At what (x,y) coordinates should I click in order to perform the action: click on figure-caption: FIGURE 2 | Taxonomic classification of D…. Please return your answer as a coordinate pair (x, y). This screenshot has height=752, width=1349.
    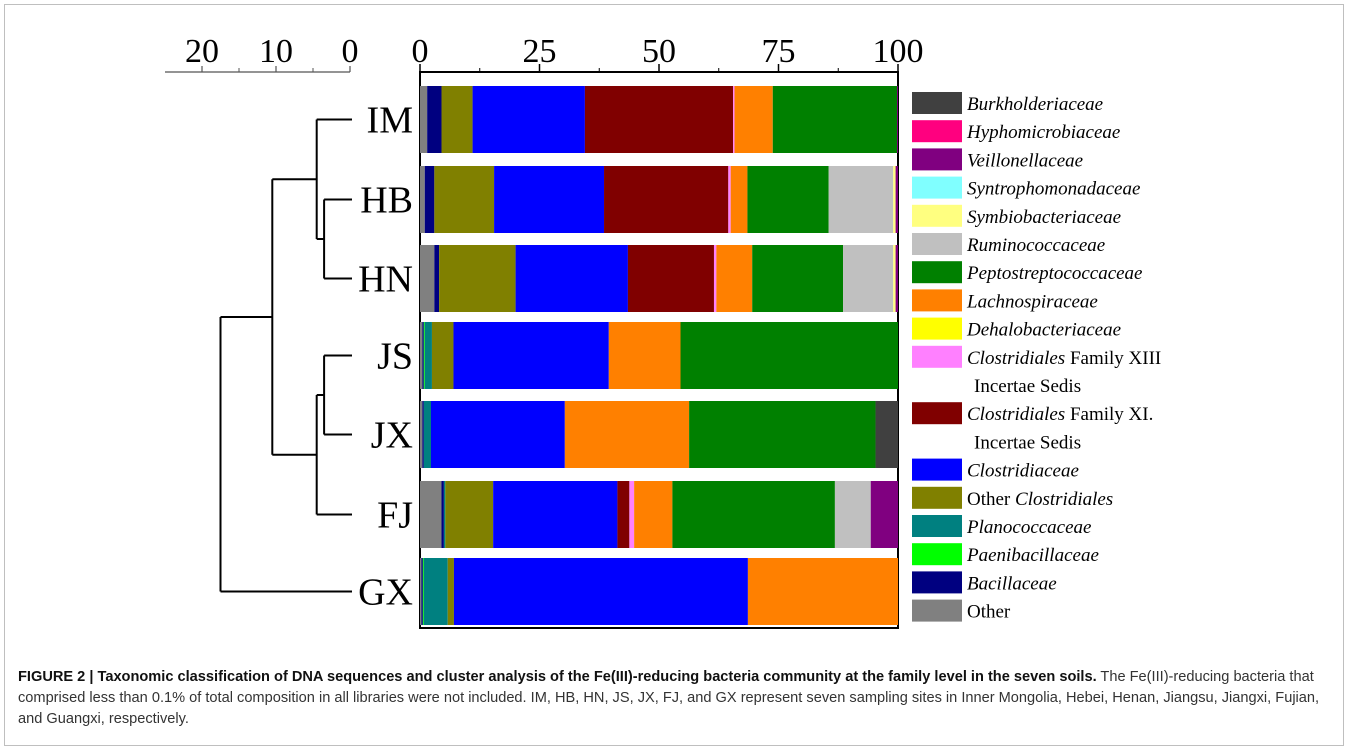
    Looking at the image, I should click on (675, 698).